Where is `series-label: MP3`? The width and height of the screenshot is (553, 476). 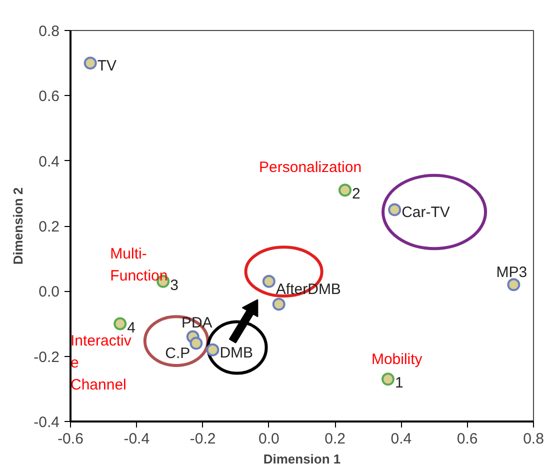
series-label: MP3 is located at coordinates (512, 273).